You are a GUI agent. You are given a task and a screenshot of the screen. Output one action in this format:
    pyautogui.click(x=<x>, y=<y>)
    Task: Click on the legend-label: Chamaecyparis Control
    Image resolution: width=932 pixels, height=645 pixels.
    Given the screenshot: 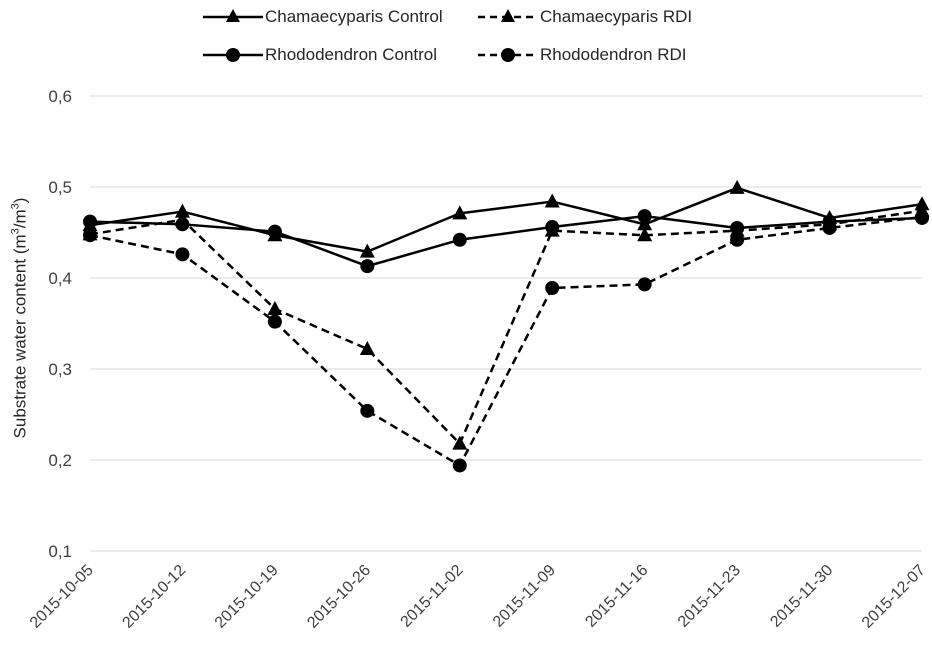 What is the action you would take?
    pyautogui.click(x=354, y=16)
    